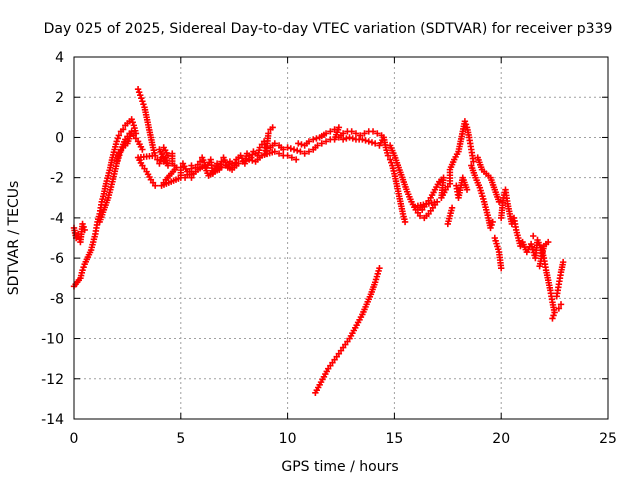  Describe the element at coordinates (57, 299) in the screenshot. I see `y-tick-label: -8` at that location.